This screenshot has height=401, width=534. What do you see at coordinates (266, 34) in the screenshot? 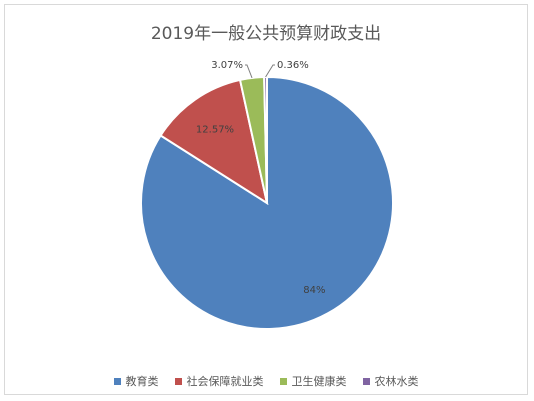
I see `chart-title: 2019年一般公共预算财政支出` at bounding box center [266, 34].